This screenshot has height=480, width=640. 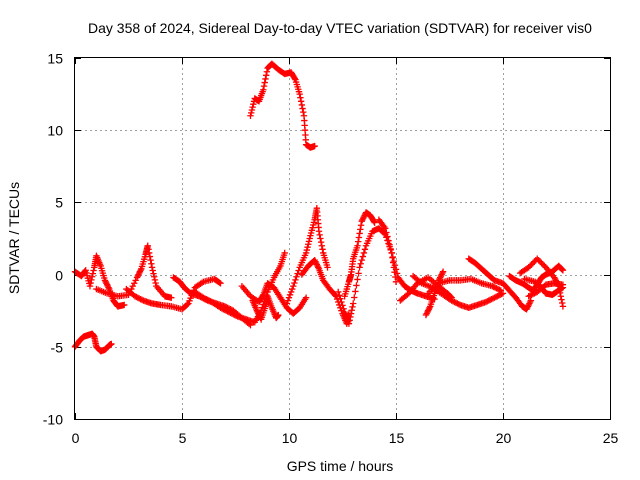 I want to click on series-arc-g, so click(x=274, y=298).